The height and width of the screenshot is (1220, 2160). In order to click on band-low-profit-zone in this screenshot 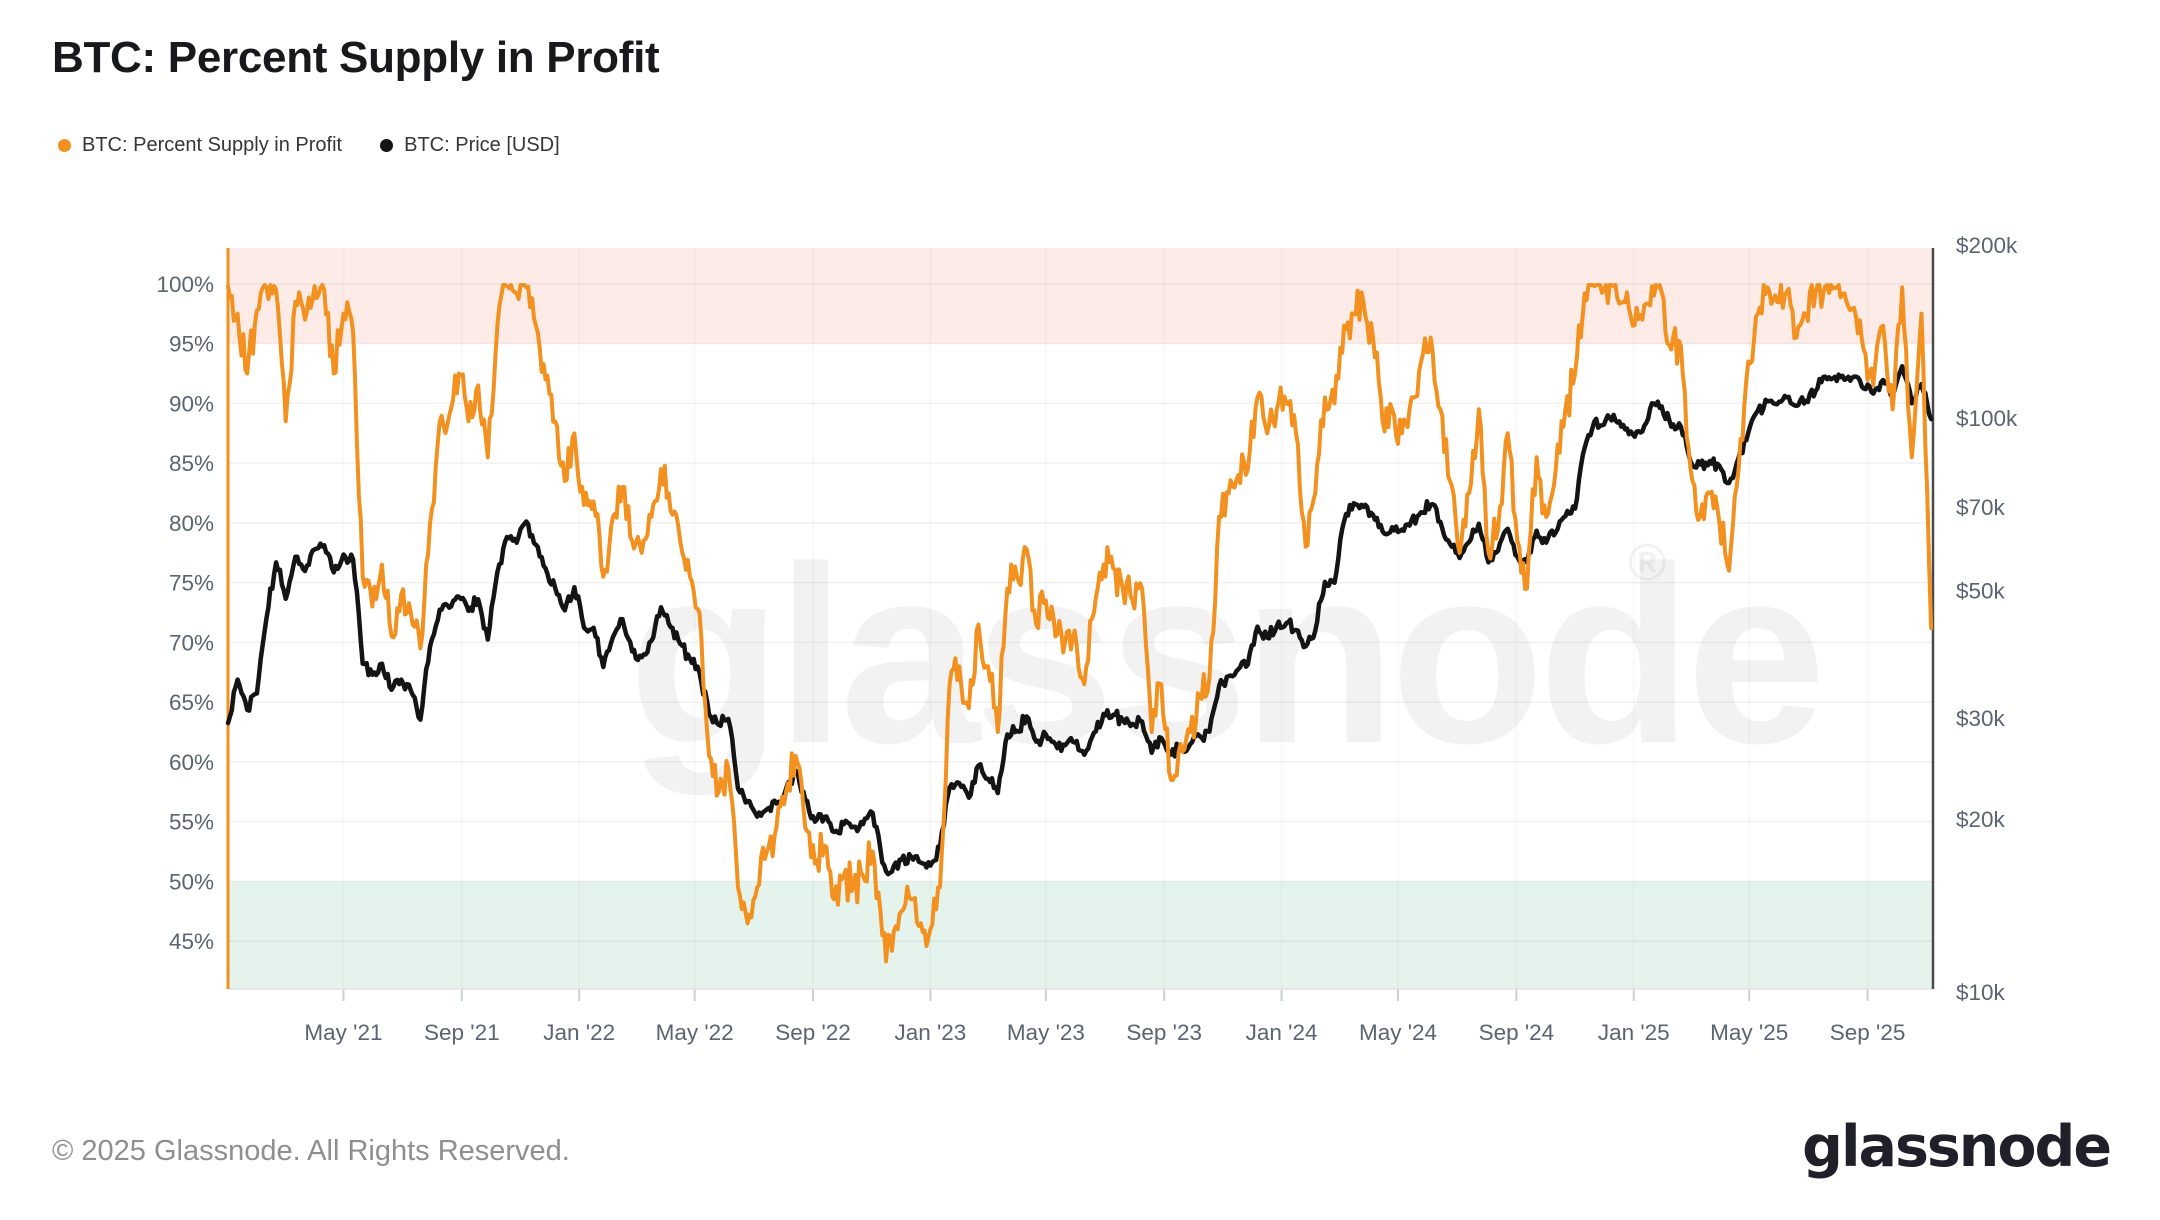, I will do `click(1080, 935)`.